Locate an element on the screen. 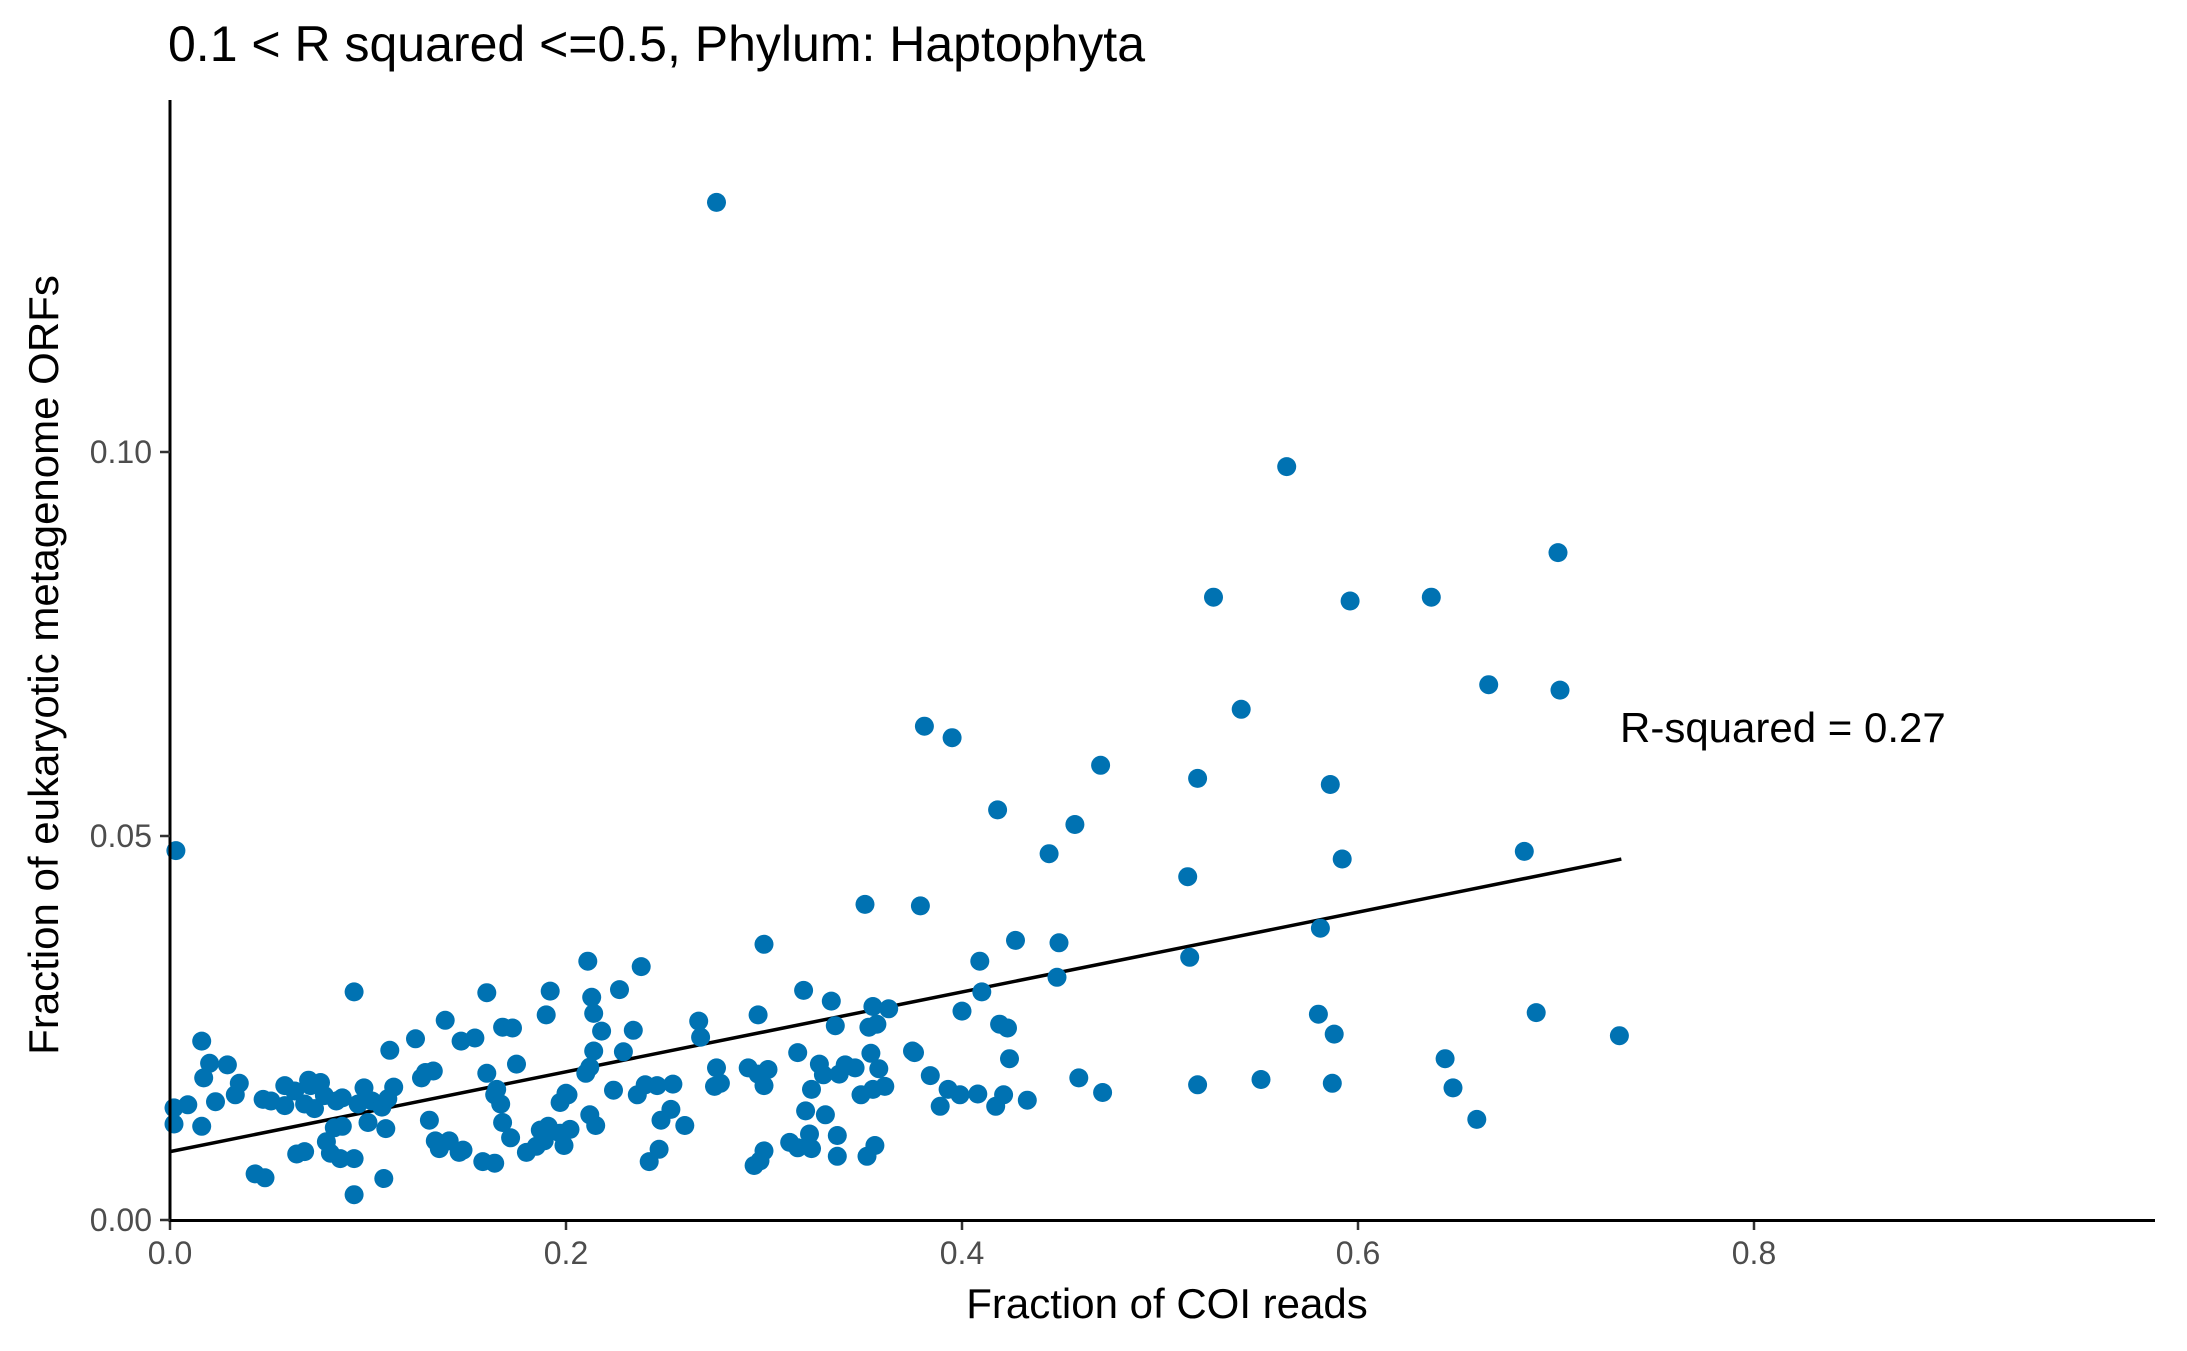 This screenshot has width=2187, height=1351. y-axis-title: Fraction of eukaryotic metagenome ORFs is located at coordinates (43, 665).